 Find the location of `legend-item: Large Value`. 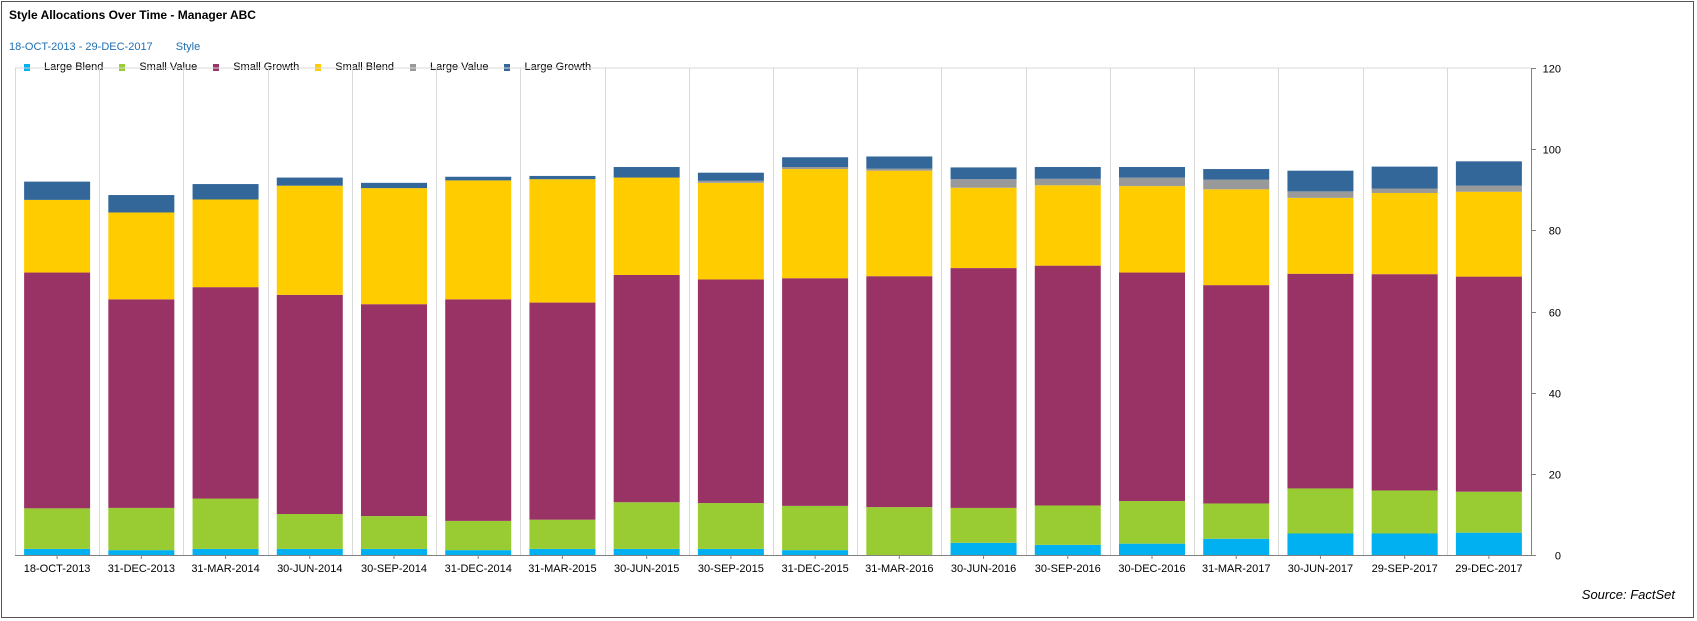

legend-item: Large Value is located at coordinates (457, 67).